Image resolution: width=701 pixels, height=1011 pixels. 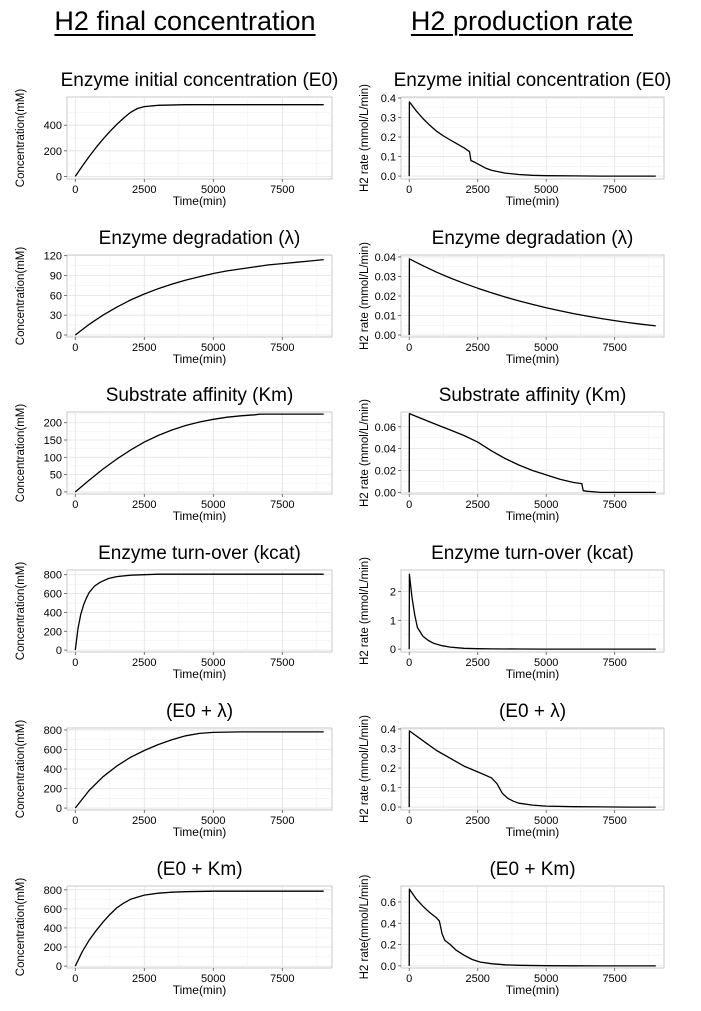 I want to click on chart-5-series-line, so click(x=199, y=453).